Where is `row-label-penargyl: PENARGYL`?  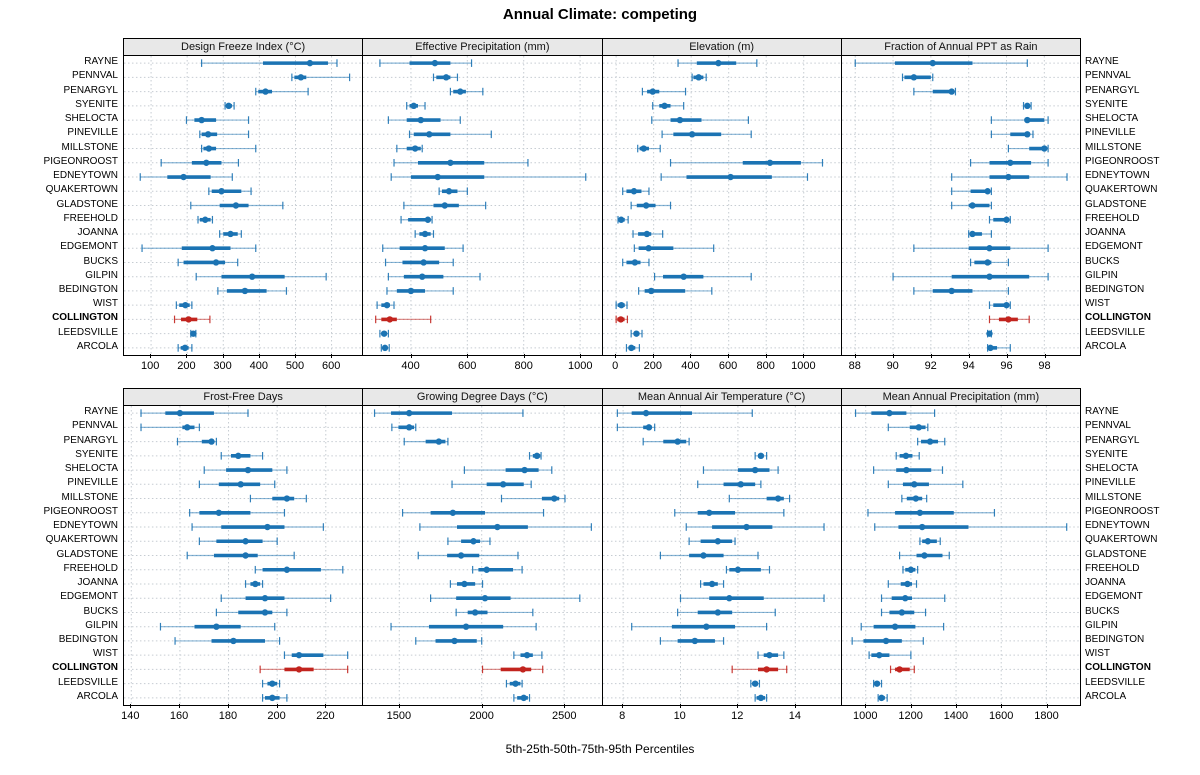 row-label-penargyl: PENARGYL is located at coordinates (1112, 90).